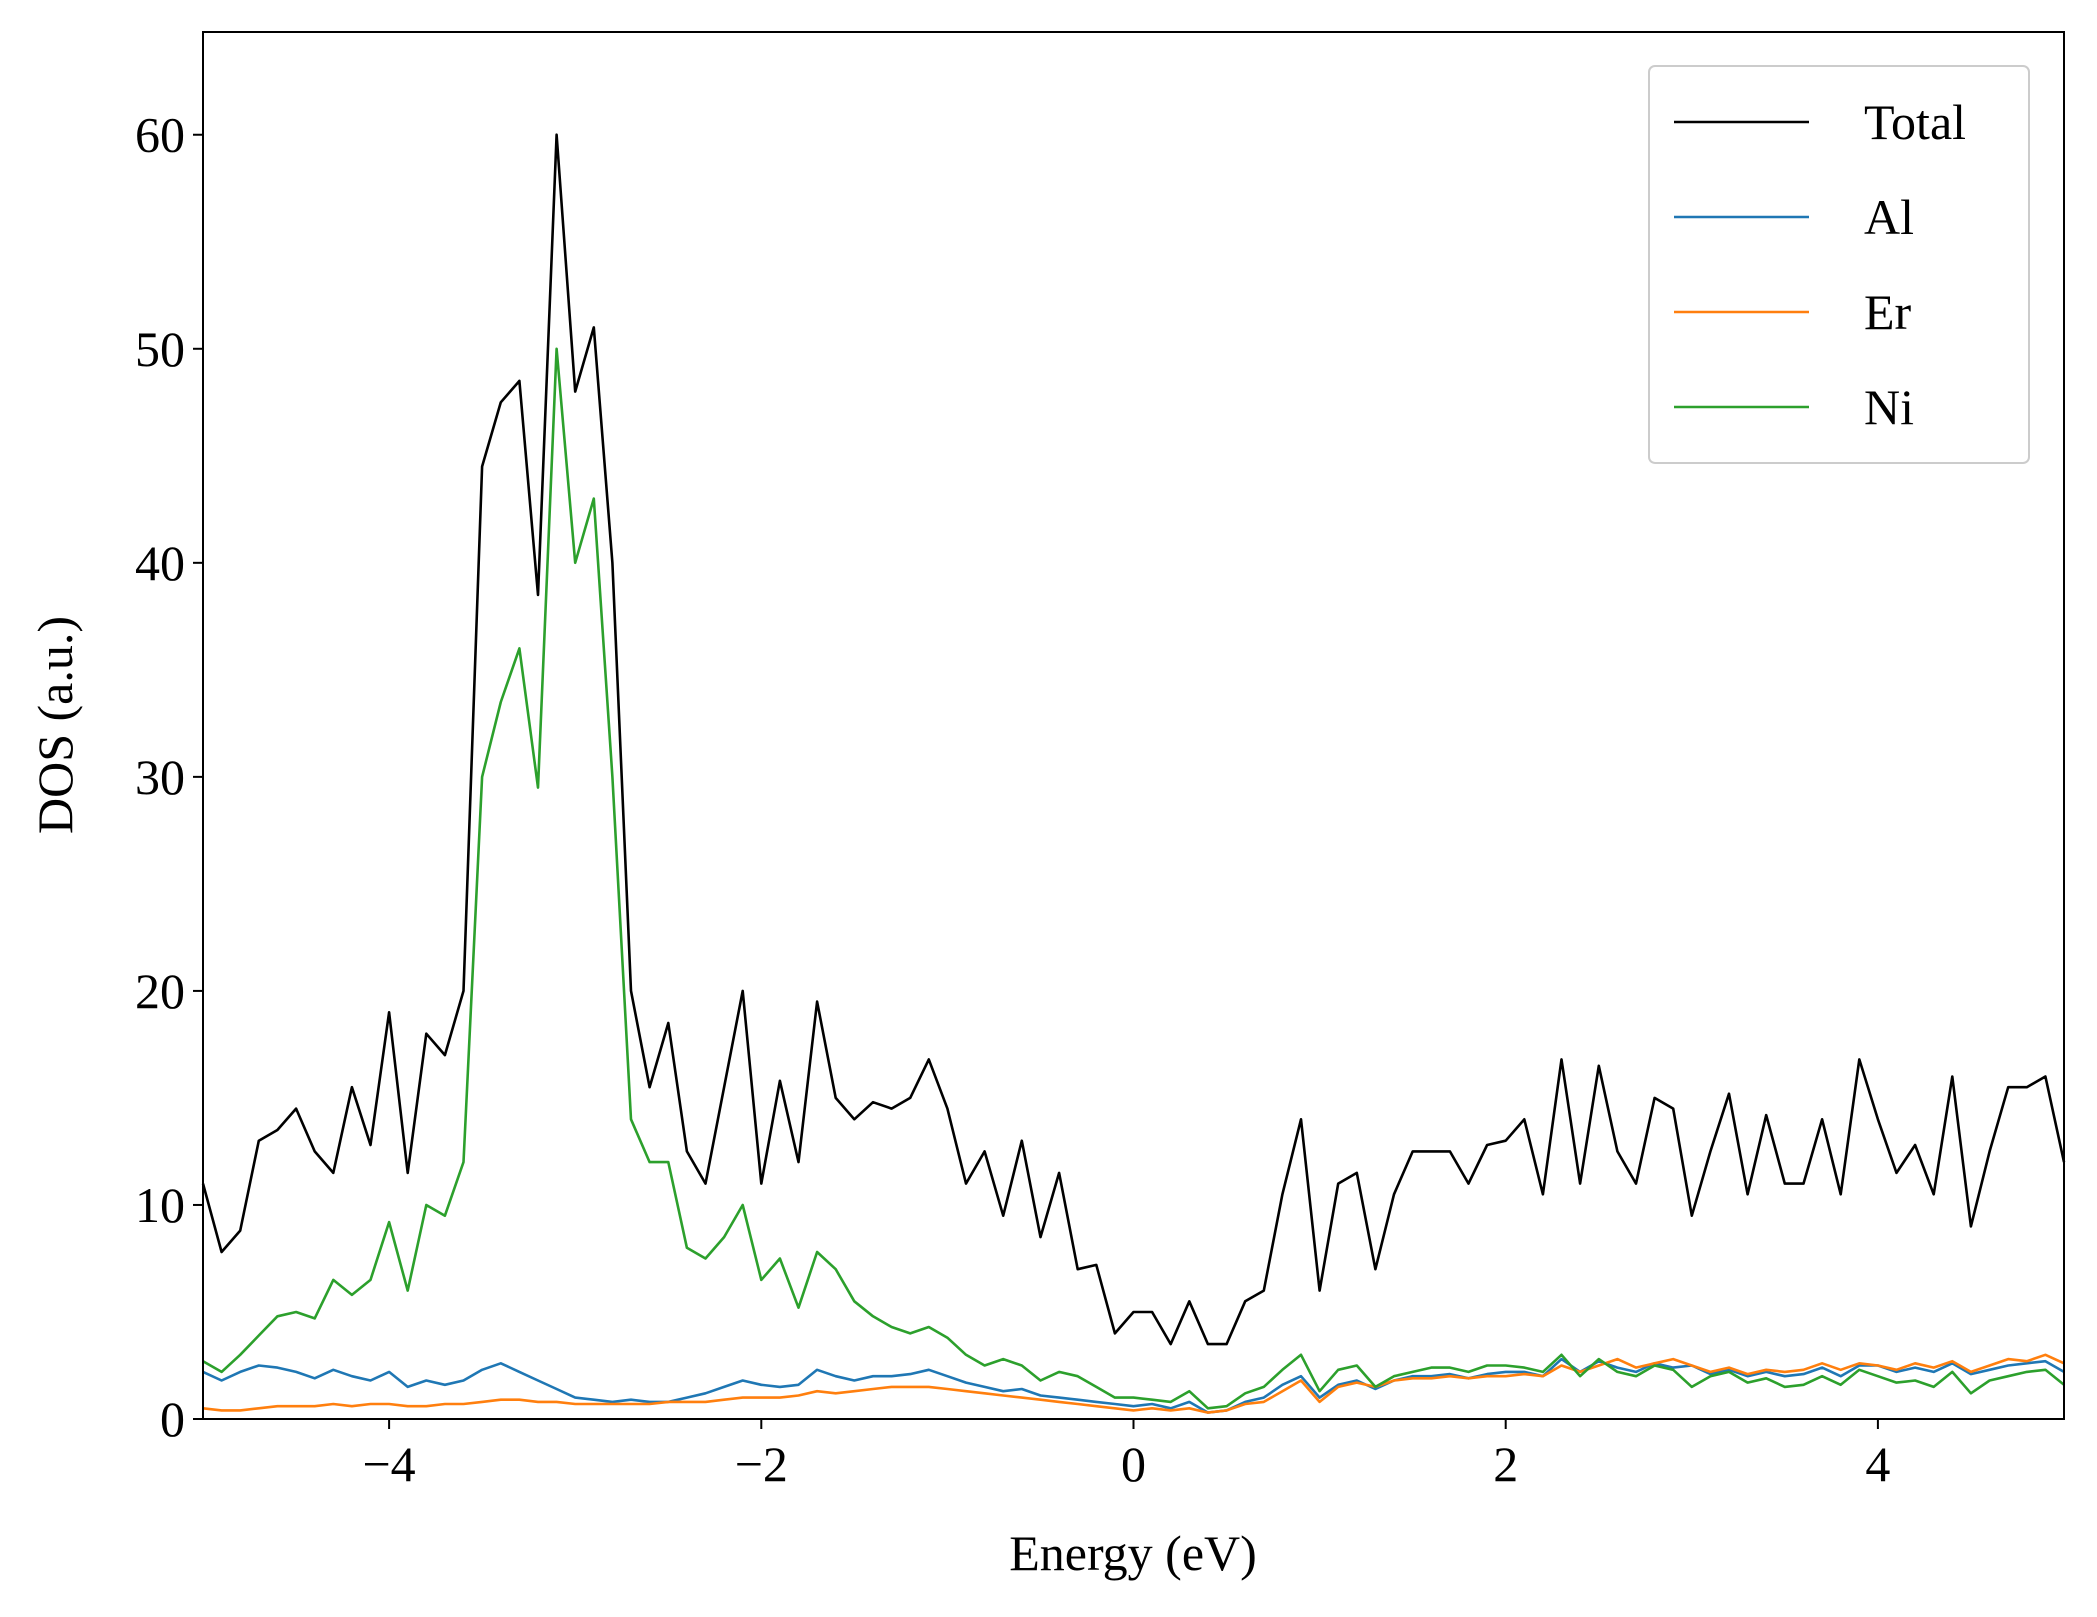 The width and height of the screenshot is (2097, 1617). I want to click on y-tick-label: 40, so click(160, 563).